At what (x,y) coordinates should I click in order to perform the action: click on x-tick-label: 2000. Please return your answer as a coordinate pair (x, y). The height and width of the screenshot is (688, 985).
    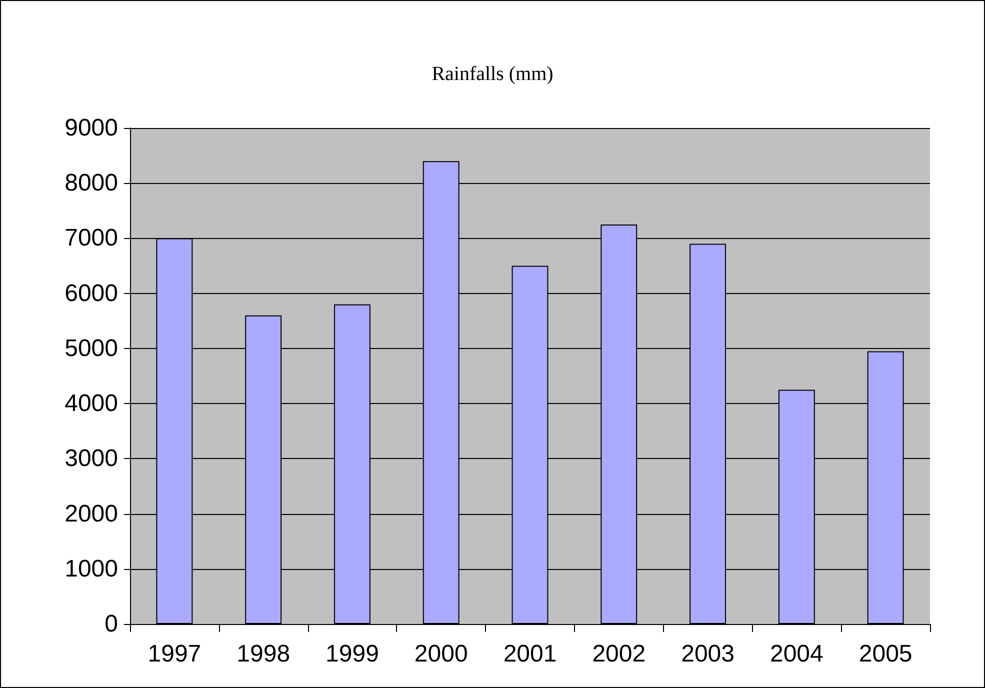
    Looking at the image, I should click on (441, 654).